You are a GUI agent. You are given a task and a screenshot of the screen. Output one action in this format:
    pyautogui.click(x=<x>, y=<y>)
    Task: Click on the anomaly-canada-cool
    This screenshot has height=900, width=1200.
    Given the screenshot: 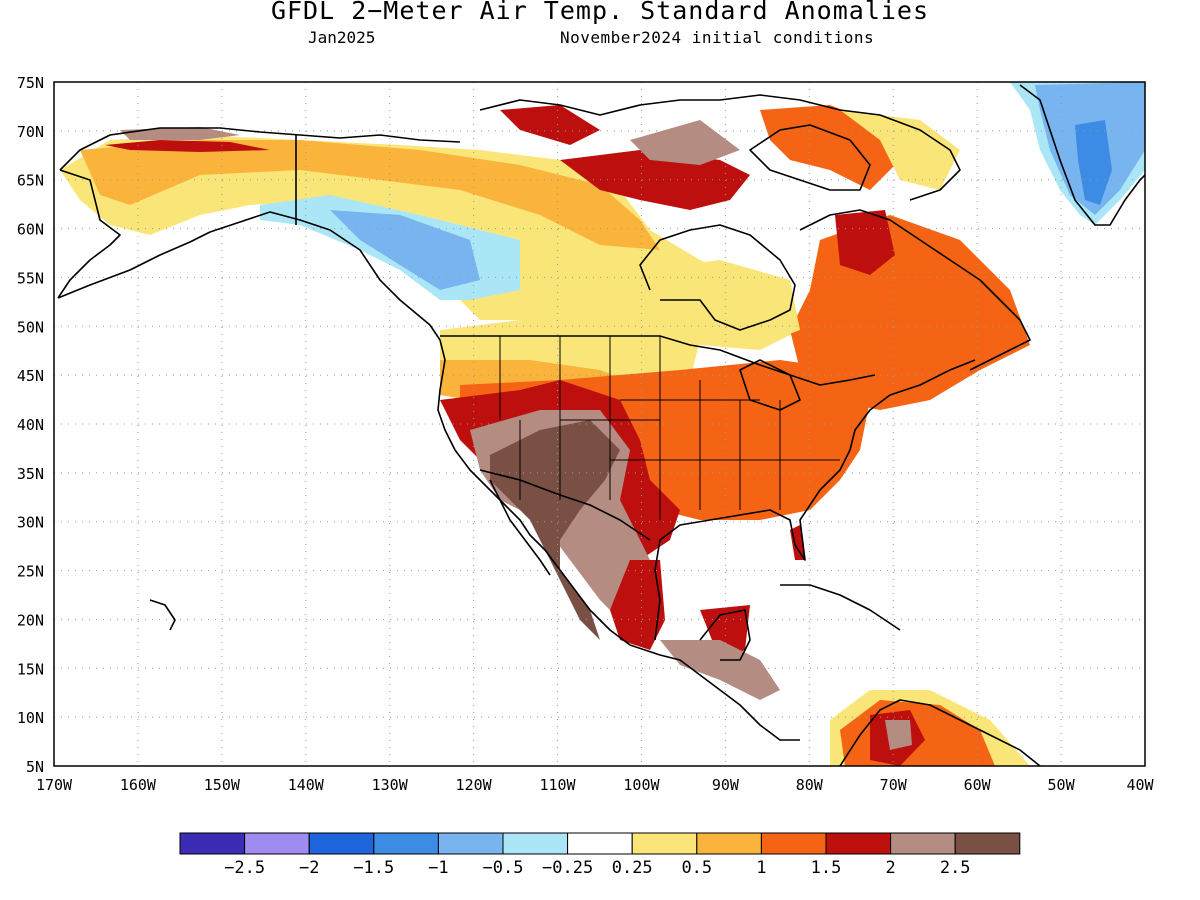 What is the action you would take?
    pyautogui.click(x=405, y=250)
    